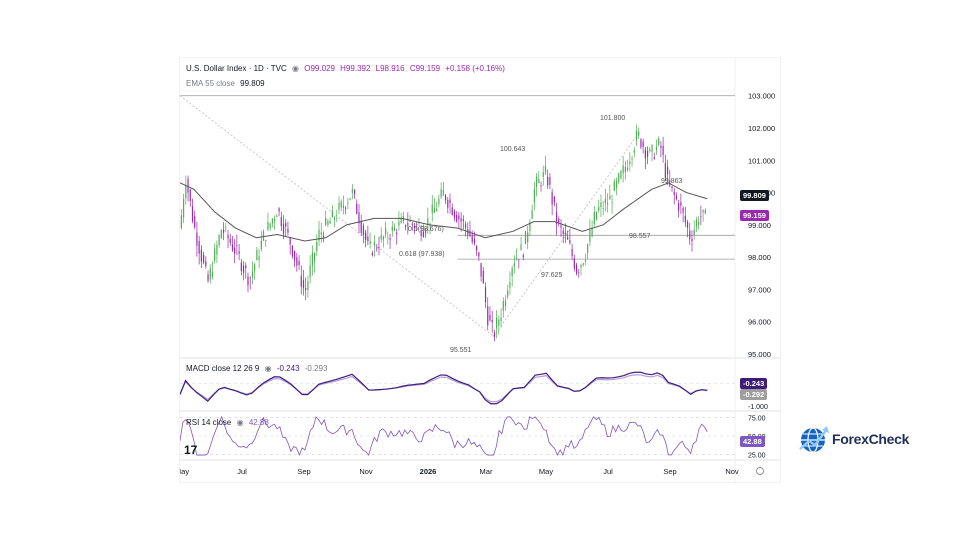 The width and height of the screenshot is (960, 540). Describe the element at coordinates (316, 368) in the screenshot. I see `macd-signal-value: -0.293` at that location.